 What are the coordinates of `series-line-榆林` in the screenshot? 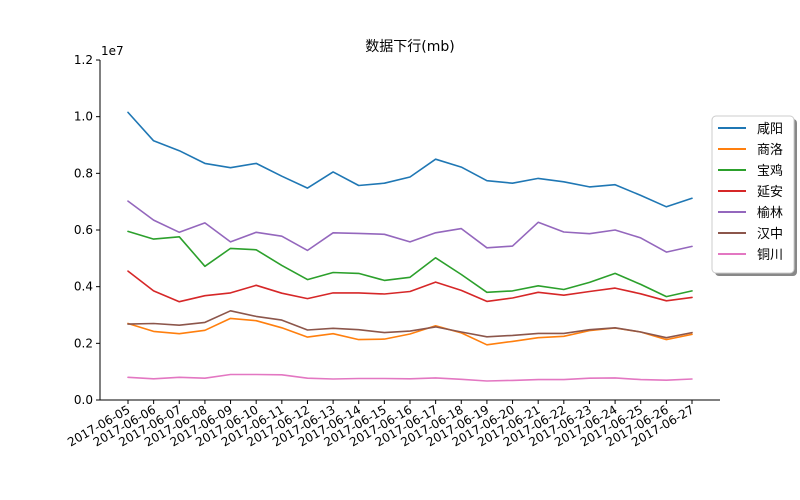 It's located at (410, 226).